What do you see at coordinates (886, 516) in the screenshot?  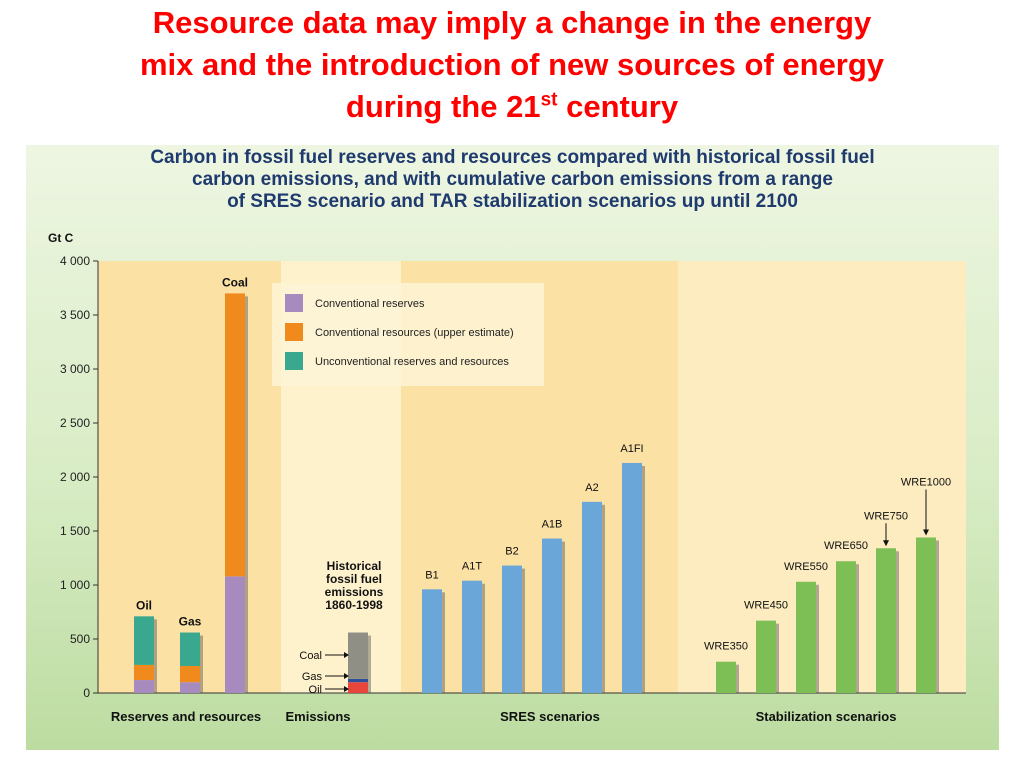 I see `bar-label-wre750: WRE750` at bounding box center [886, 516].